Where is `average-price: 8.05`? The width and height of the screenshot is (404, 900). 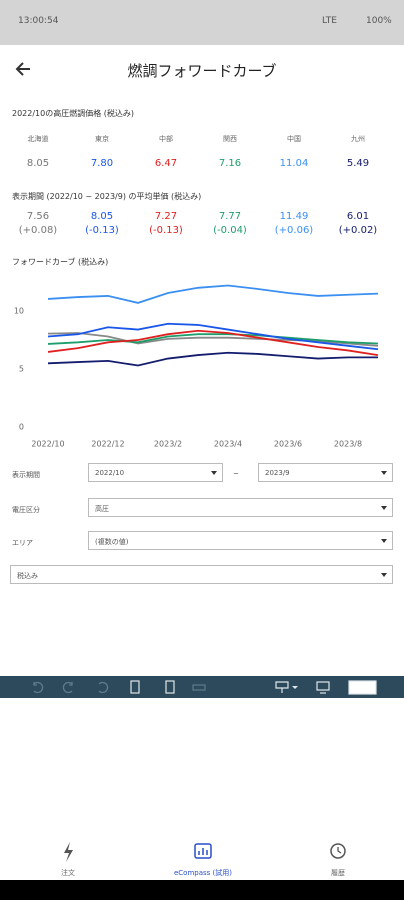
average-price: 8.05 is located at coordinates (102, 216).